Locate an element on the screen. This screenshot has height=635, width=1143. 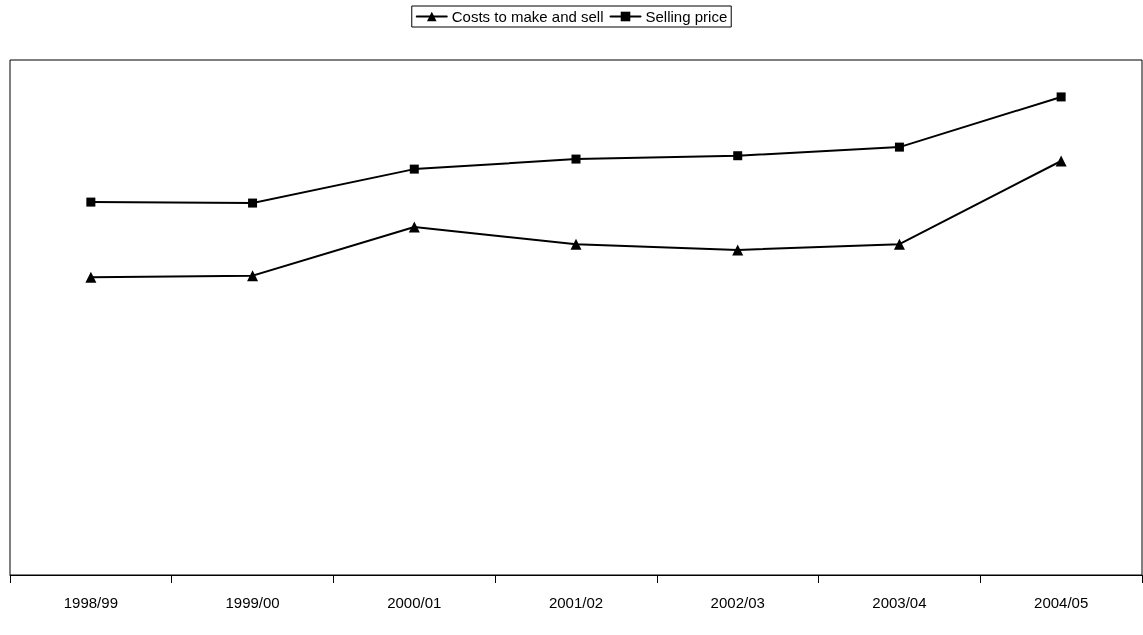
legend-label: Selling price is located at coordinates (686, 16).